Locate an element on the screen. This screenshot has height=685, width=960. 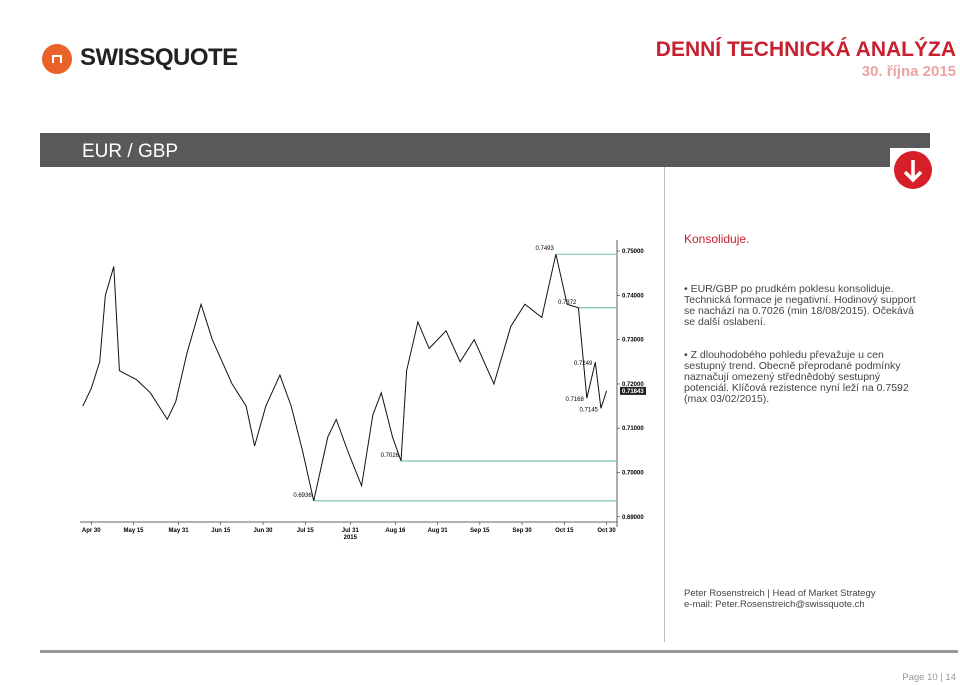
y-tick-label: 0.73000 is located at coordinates (633, 341).